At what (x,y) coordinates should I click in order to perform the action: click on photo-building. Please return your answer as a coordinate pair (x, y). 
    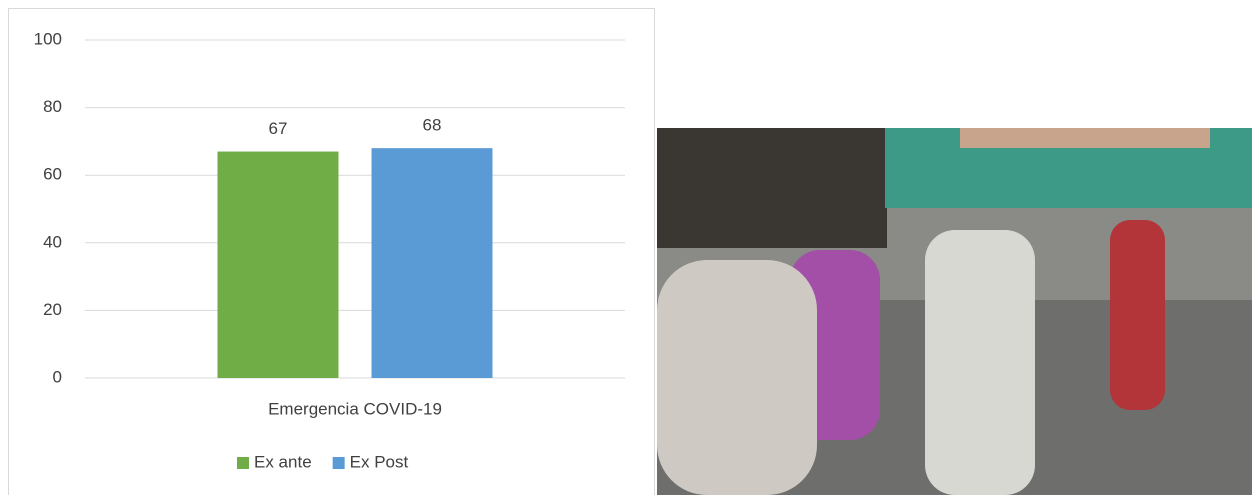
    Looking at the image, I should click on (772, 188).